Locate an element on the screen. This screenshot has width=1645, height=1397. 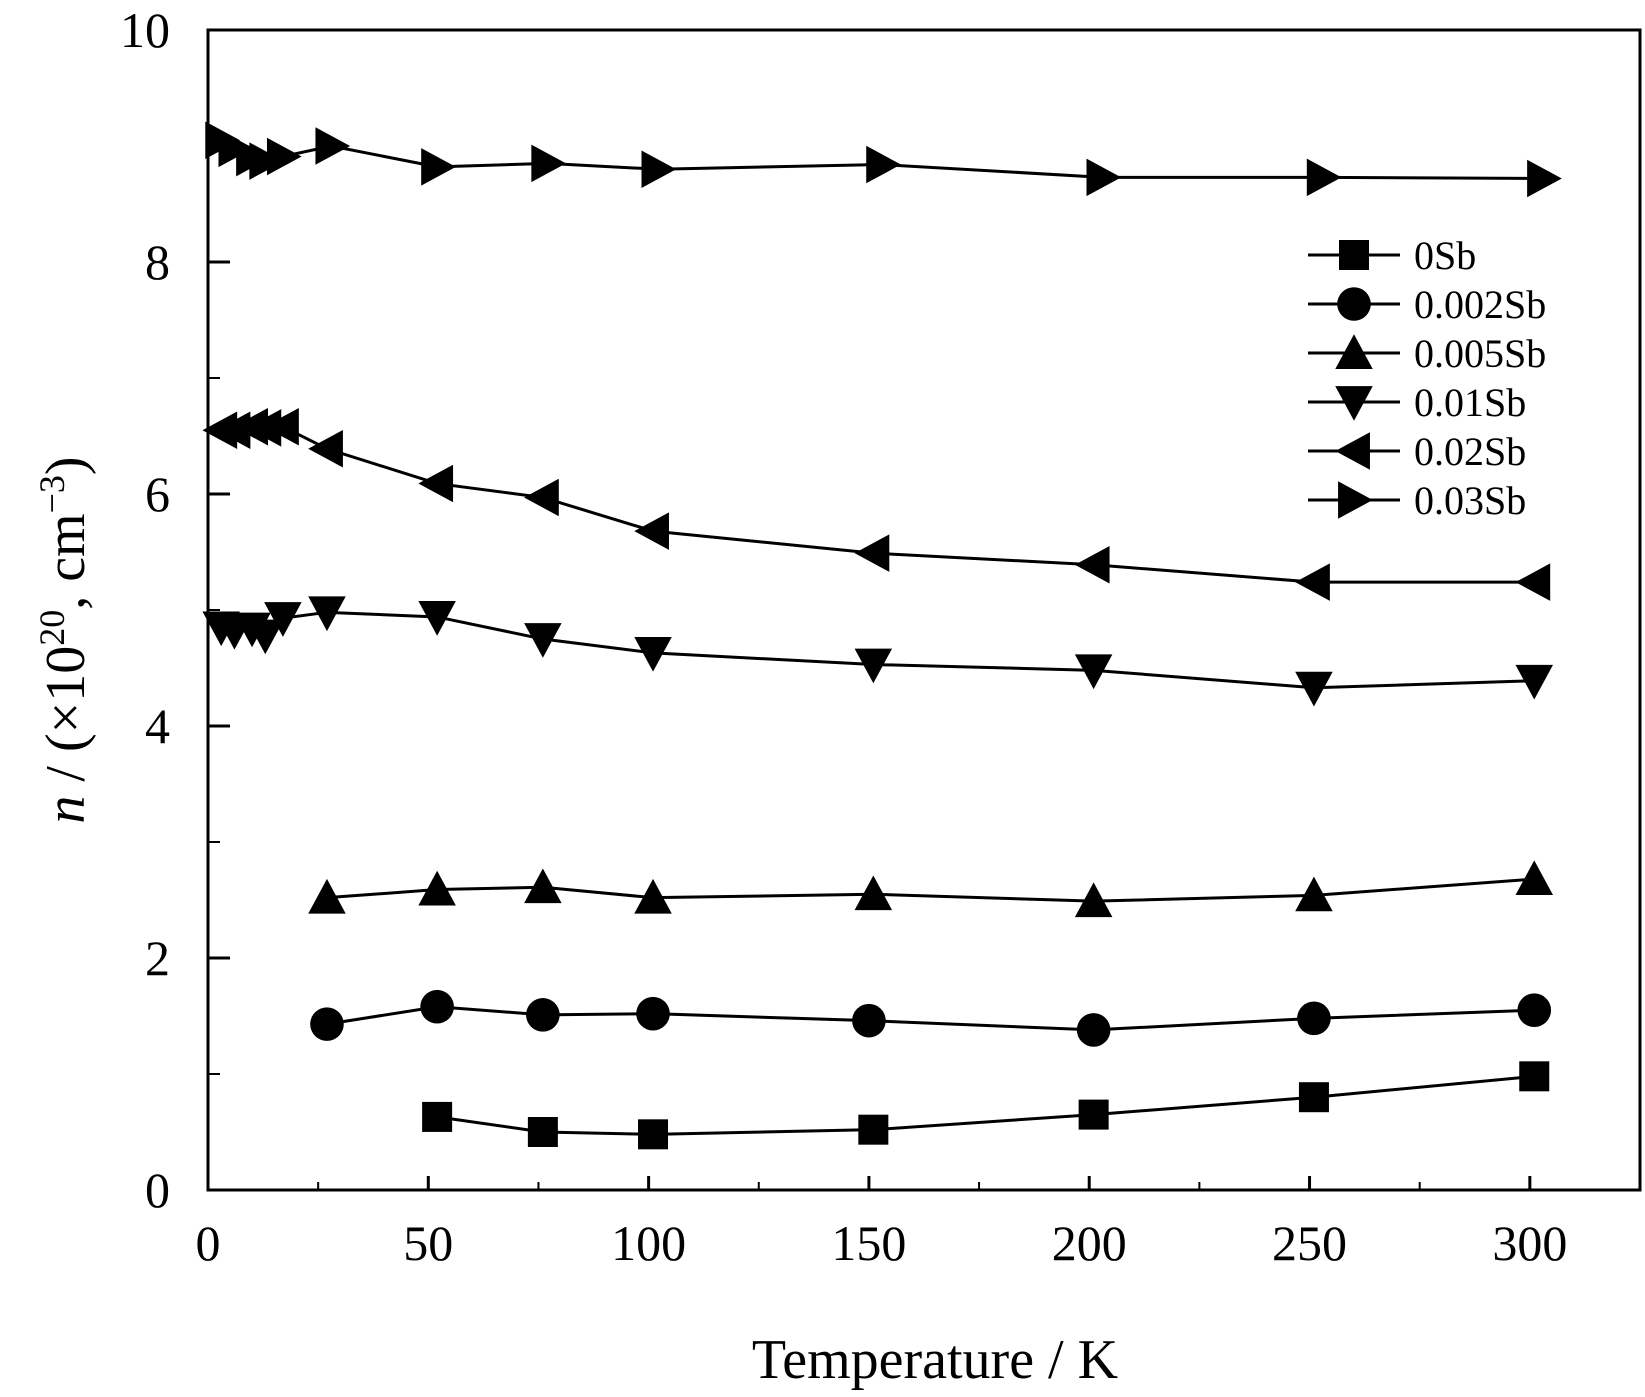
y-axis-title-mid: , cm is located at coordinates (66, 561).